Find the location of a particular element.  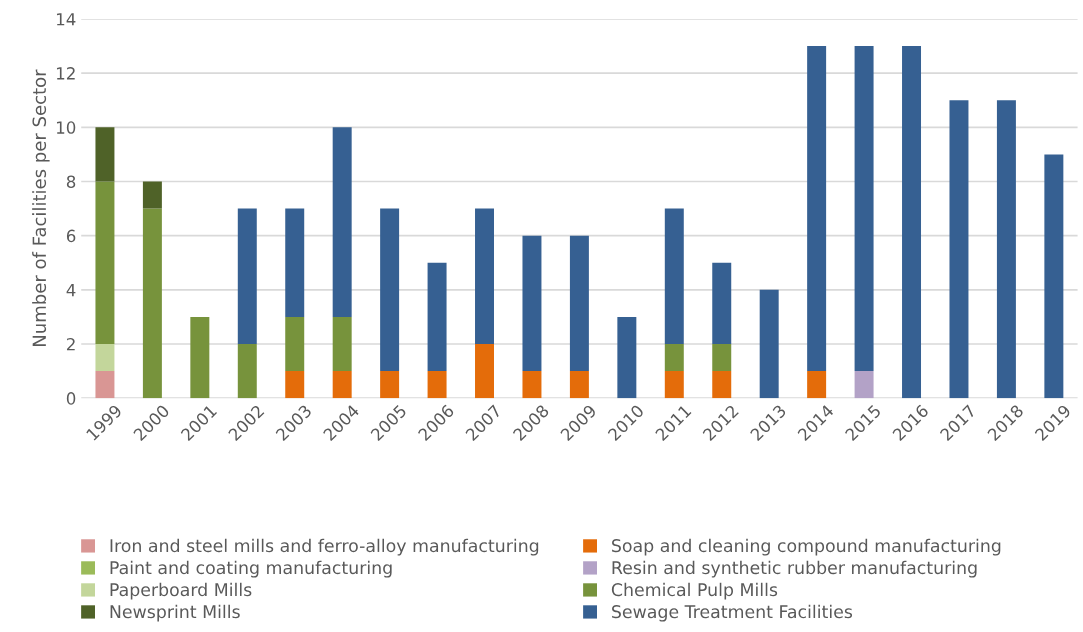

legend-label: Paint and coating manufacturing is located at coordinates (251, 569).